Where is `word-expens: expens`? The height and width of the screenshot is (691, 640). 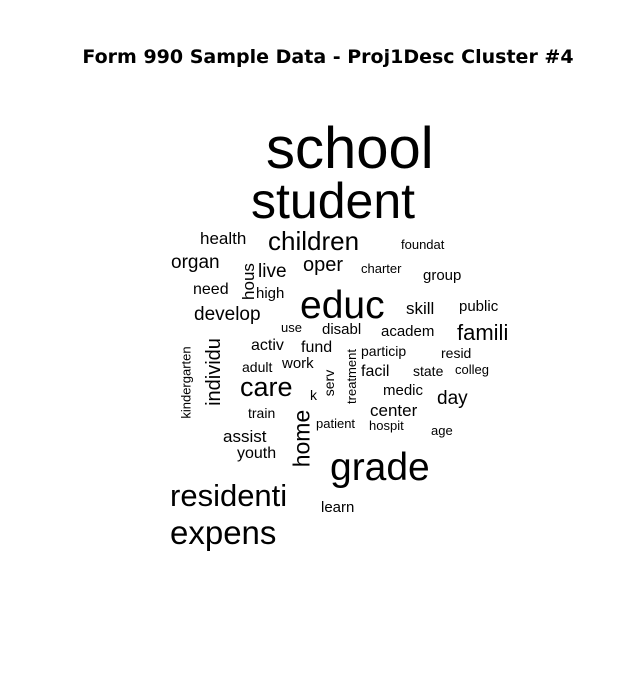
word-expens: expens is located at coordinates (223, 532).